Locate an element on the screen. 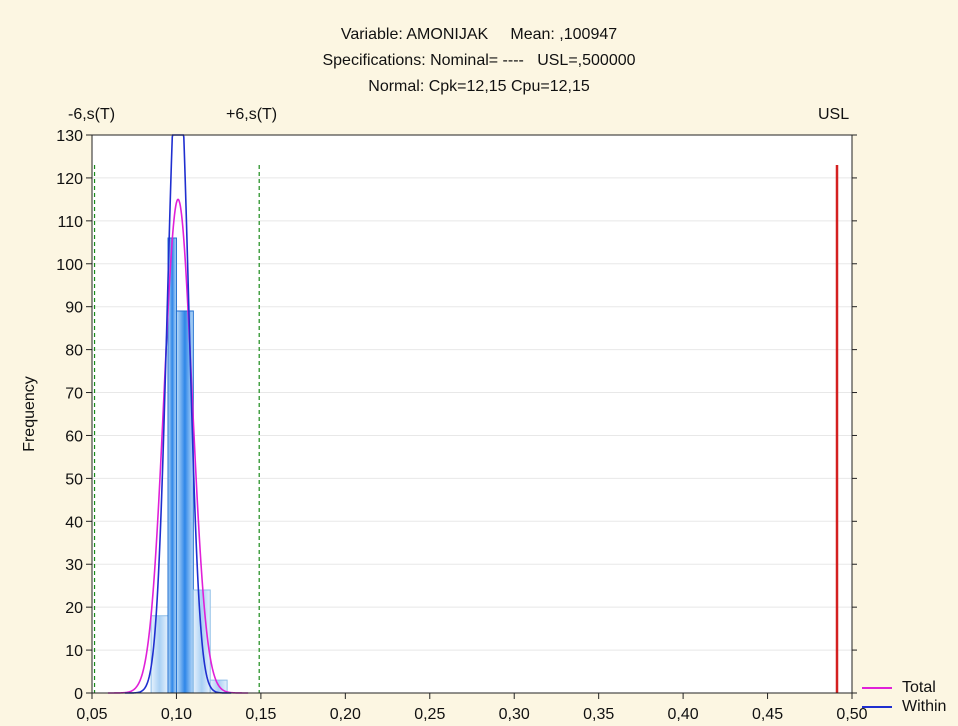 The image size is (958, 726). y-tick-label: 80 is located at coordinates (74, 351).